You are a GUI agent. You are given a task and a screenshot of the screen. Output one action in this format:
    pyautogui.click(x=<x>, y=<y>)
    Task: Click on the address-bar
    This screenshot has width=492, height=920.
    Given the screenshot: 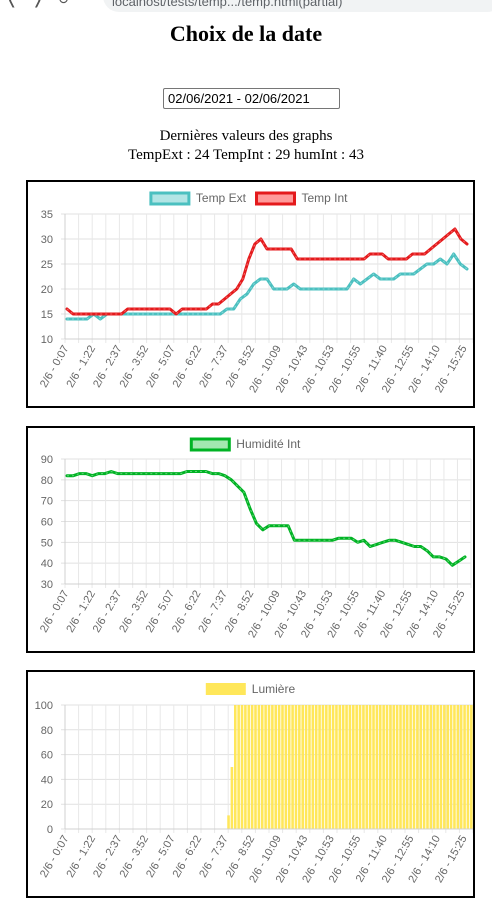 What is the action you would take?
    pyautogui.click(x=297, y=6)
    